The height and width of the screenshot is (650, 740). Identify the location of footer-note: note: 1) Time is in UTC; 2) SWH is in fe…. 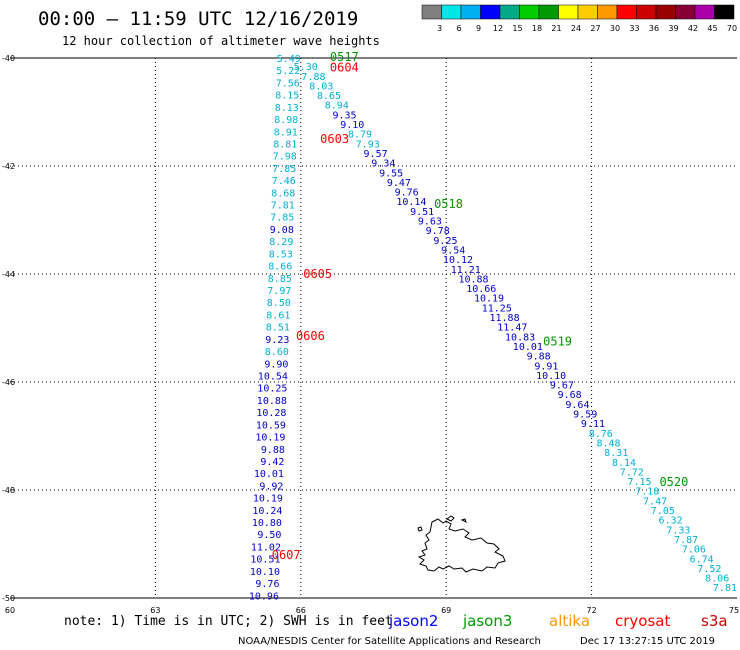
(228, 621).